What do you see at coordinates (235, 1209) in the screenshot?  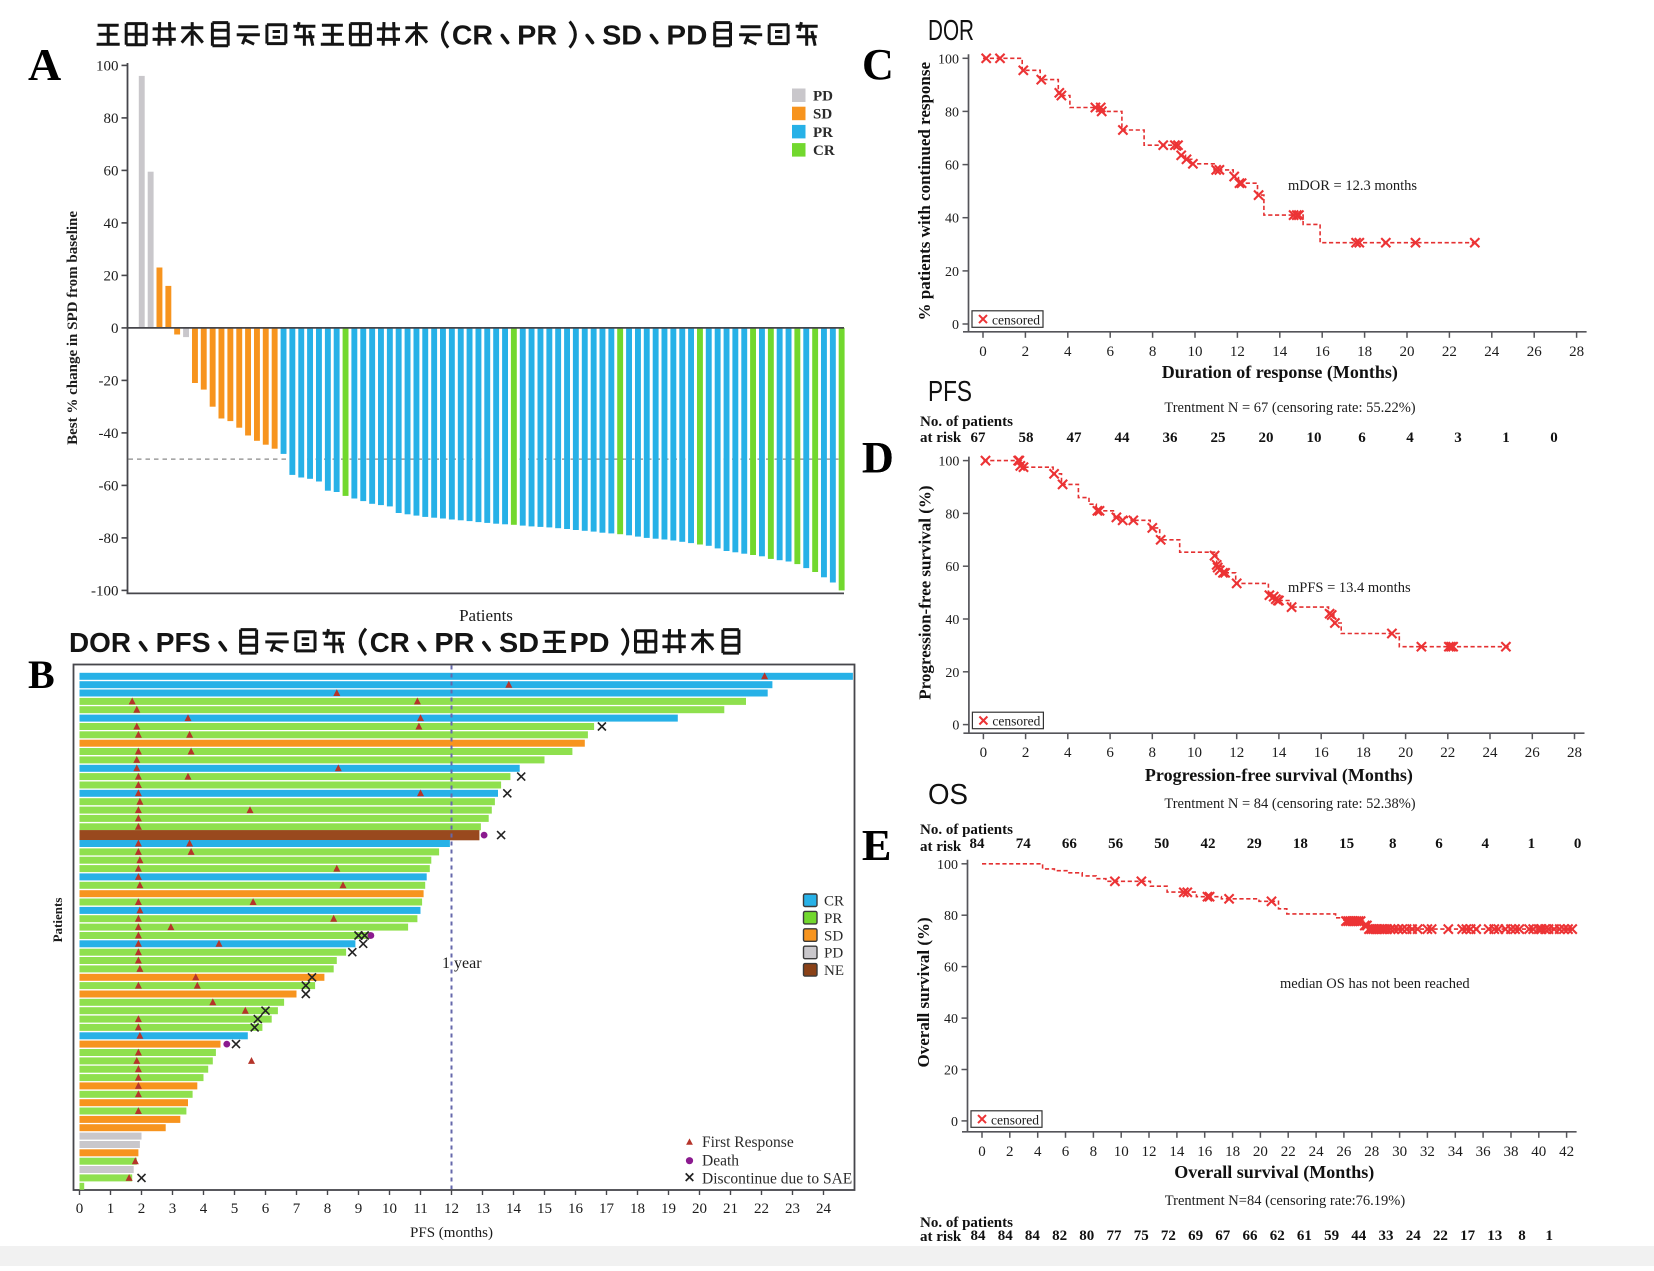 I see `svg-text: 5` at bounding box center [235, 1209].